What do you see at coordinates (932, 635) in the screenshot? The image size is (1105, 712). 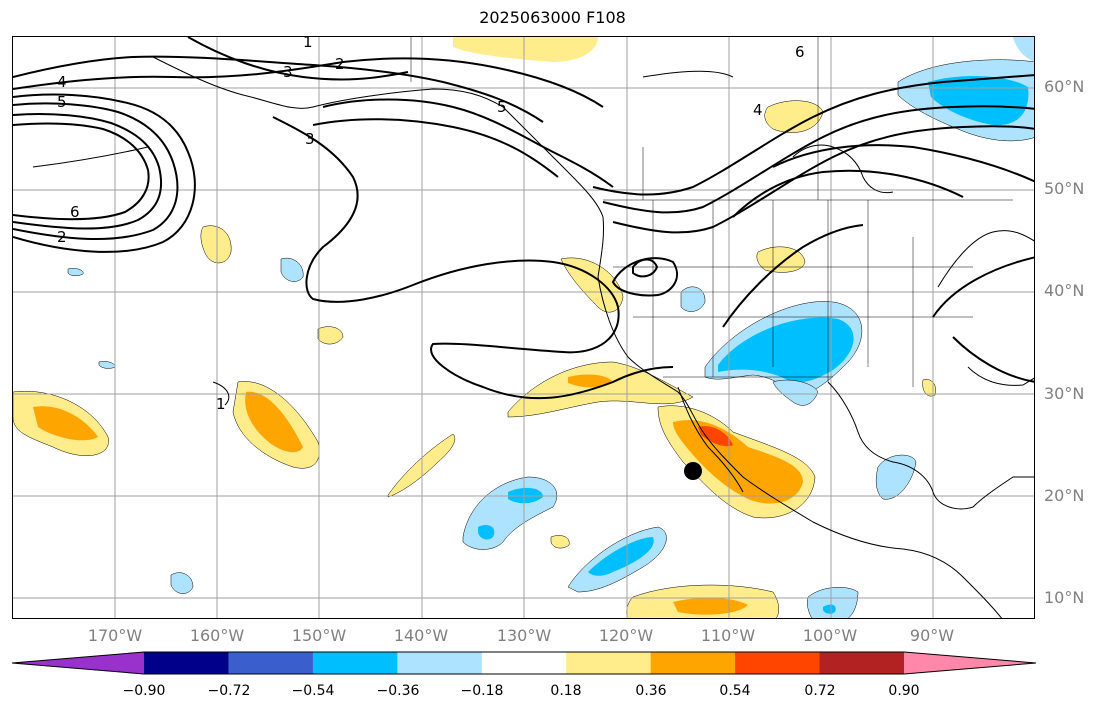 I see `lon-label: 90°W` at bounding box center [932, 635].